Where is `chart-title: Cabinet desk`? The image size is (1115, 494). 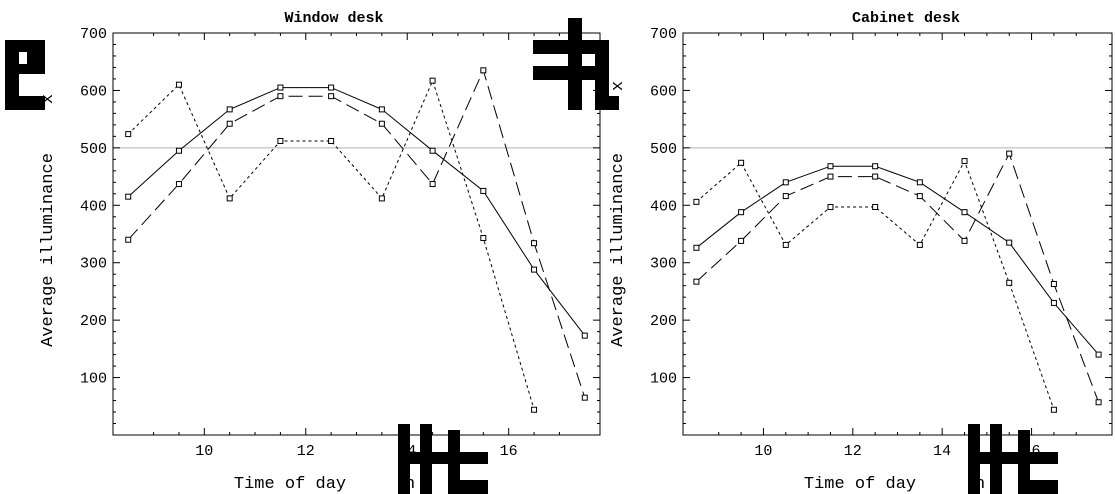
chart-title: Cabinet desk is located at coordinates (906, 18).